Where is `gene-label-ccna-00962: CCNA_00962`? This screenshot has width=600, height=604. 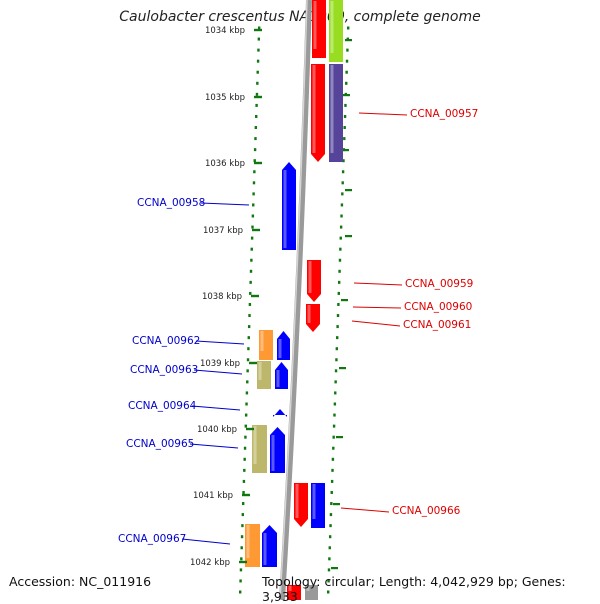
gene-label-ccna-00962: CCNA_00962 is located at coordinates (188, 341).